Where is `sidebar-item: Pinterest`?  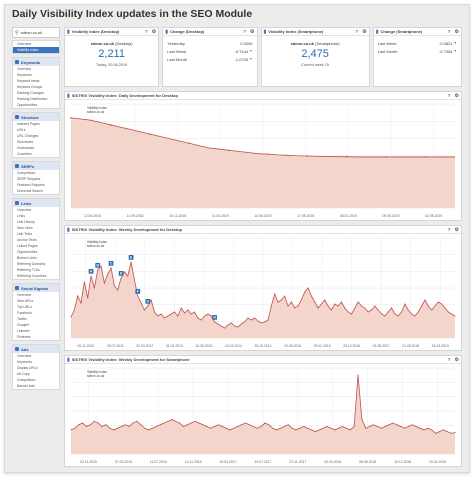
sidebar-item: Pinterest is located at coordinates (24, 337).